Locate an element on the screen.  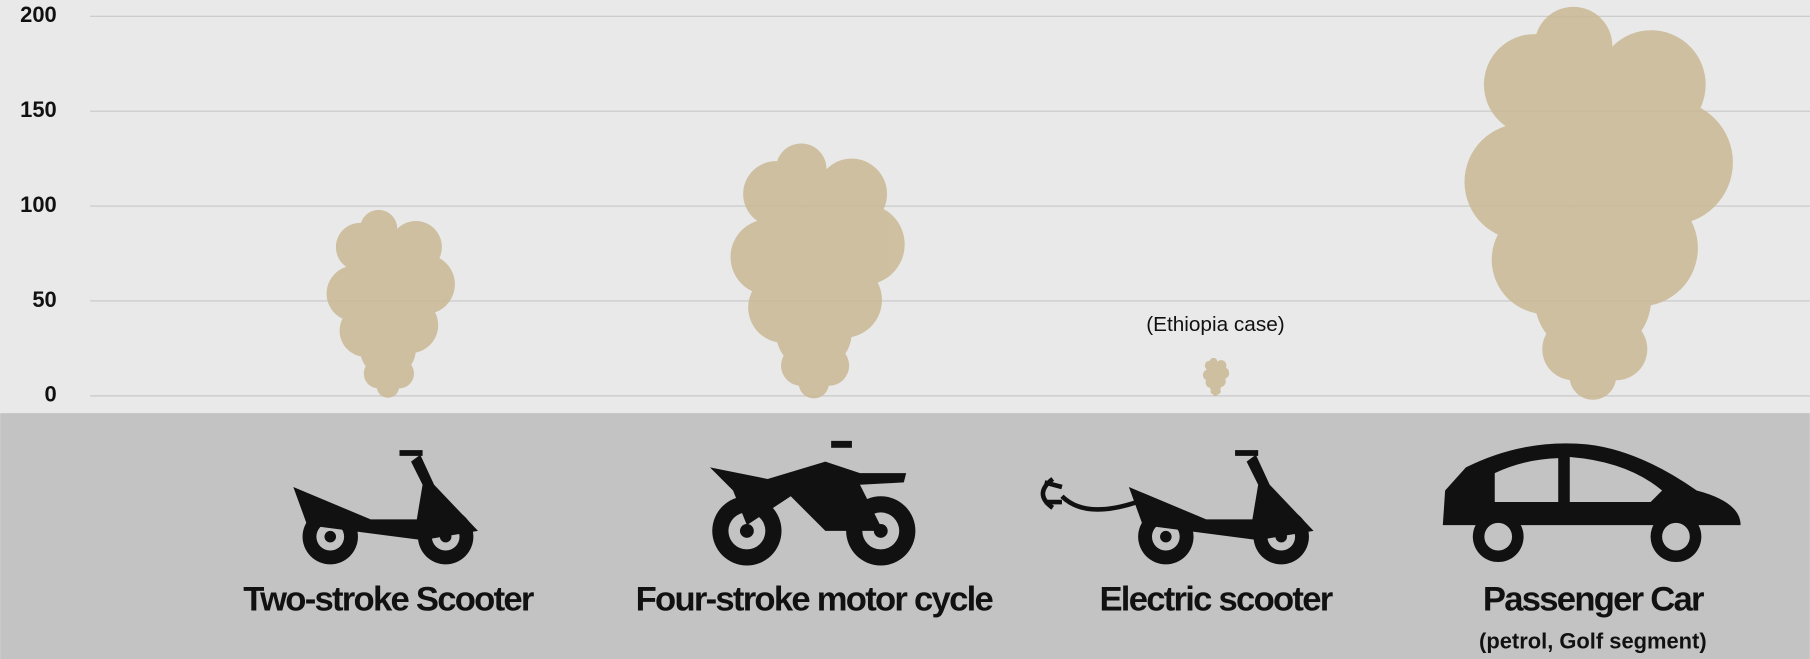
motorcycle-icon is located at coordinates (812, 503).